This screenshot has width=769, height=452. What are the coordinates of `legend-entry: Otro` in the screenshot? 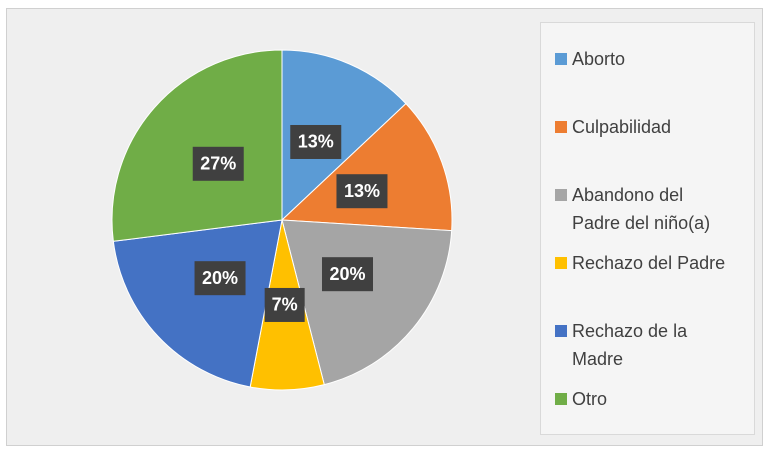 It's located at (642, 399).